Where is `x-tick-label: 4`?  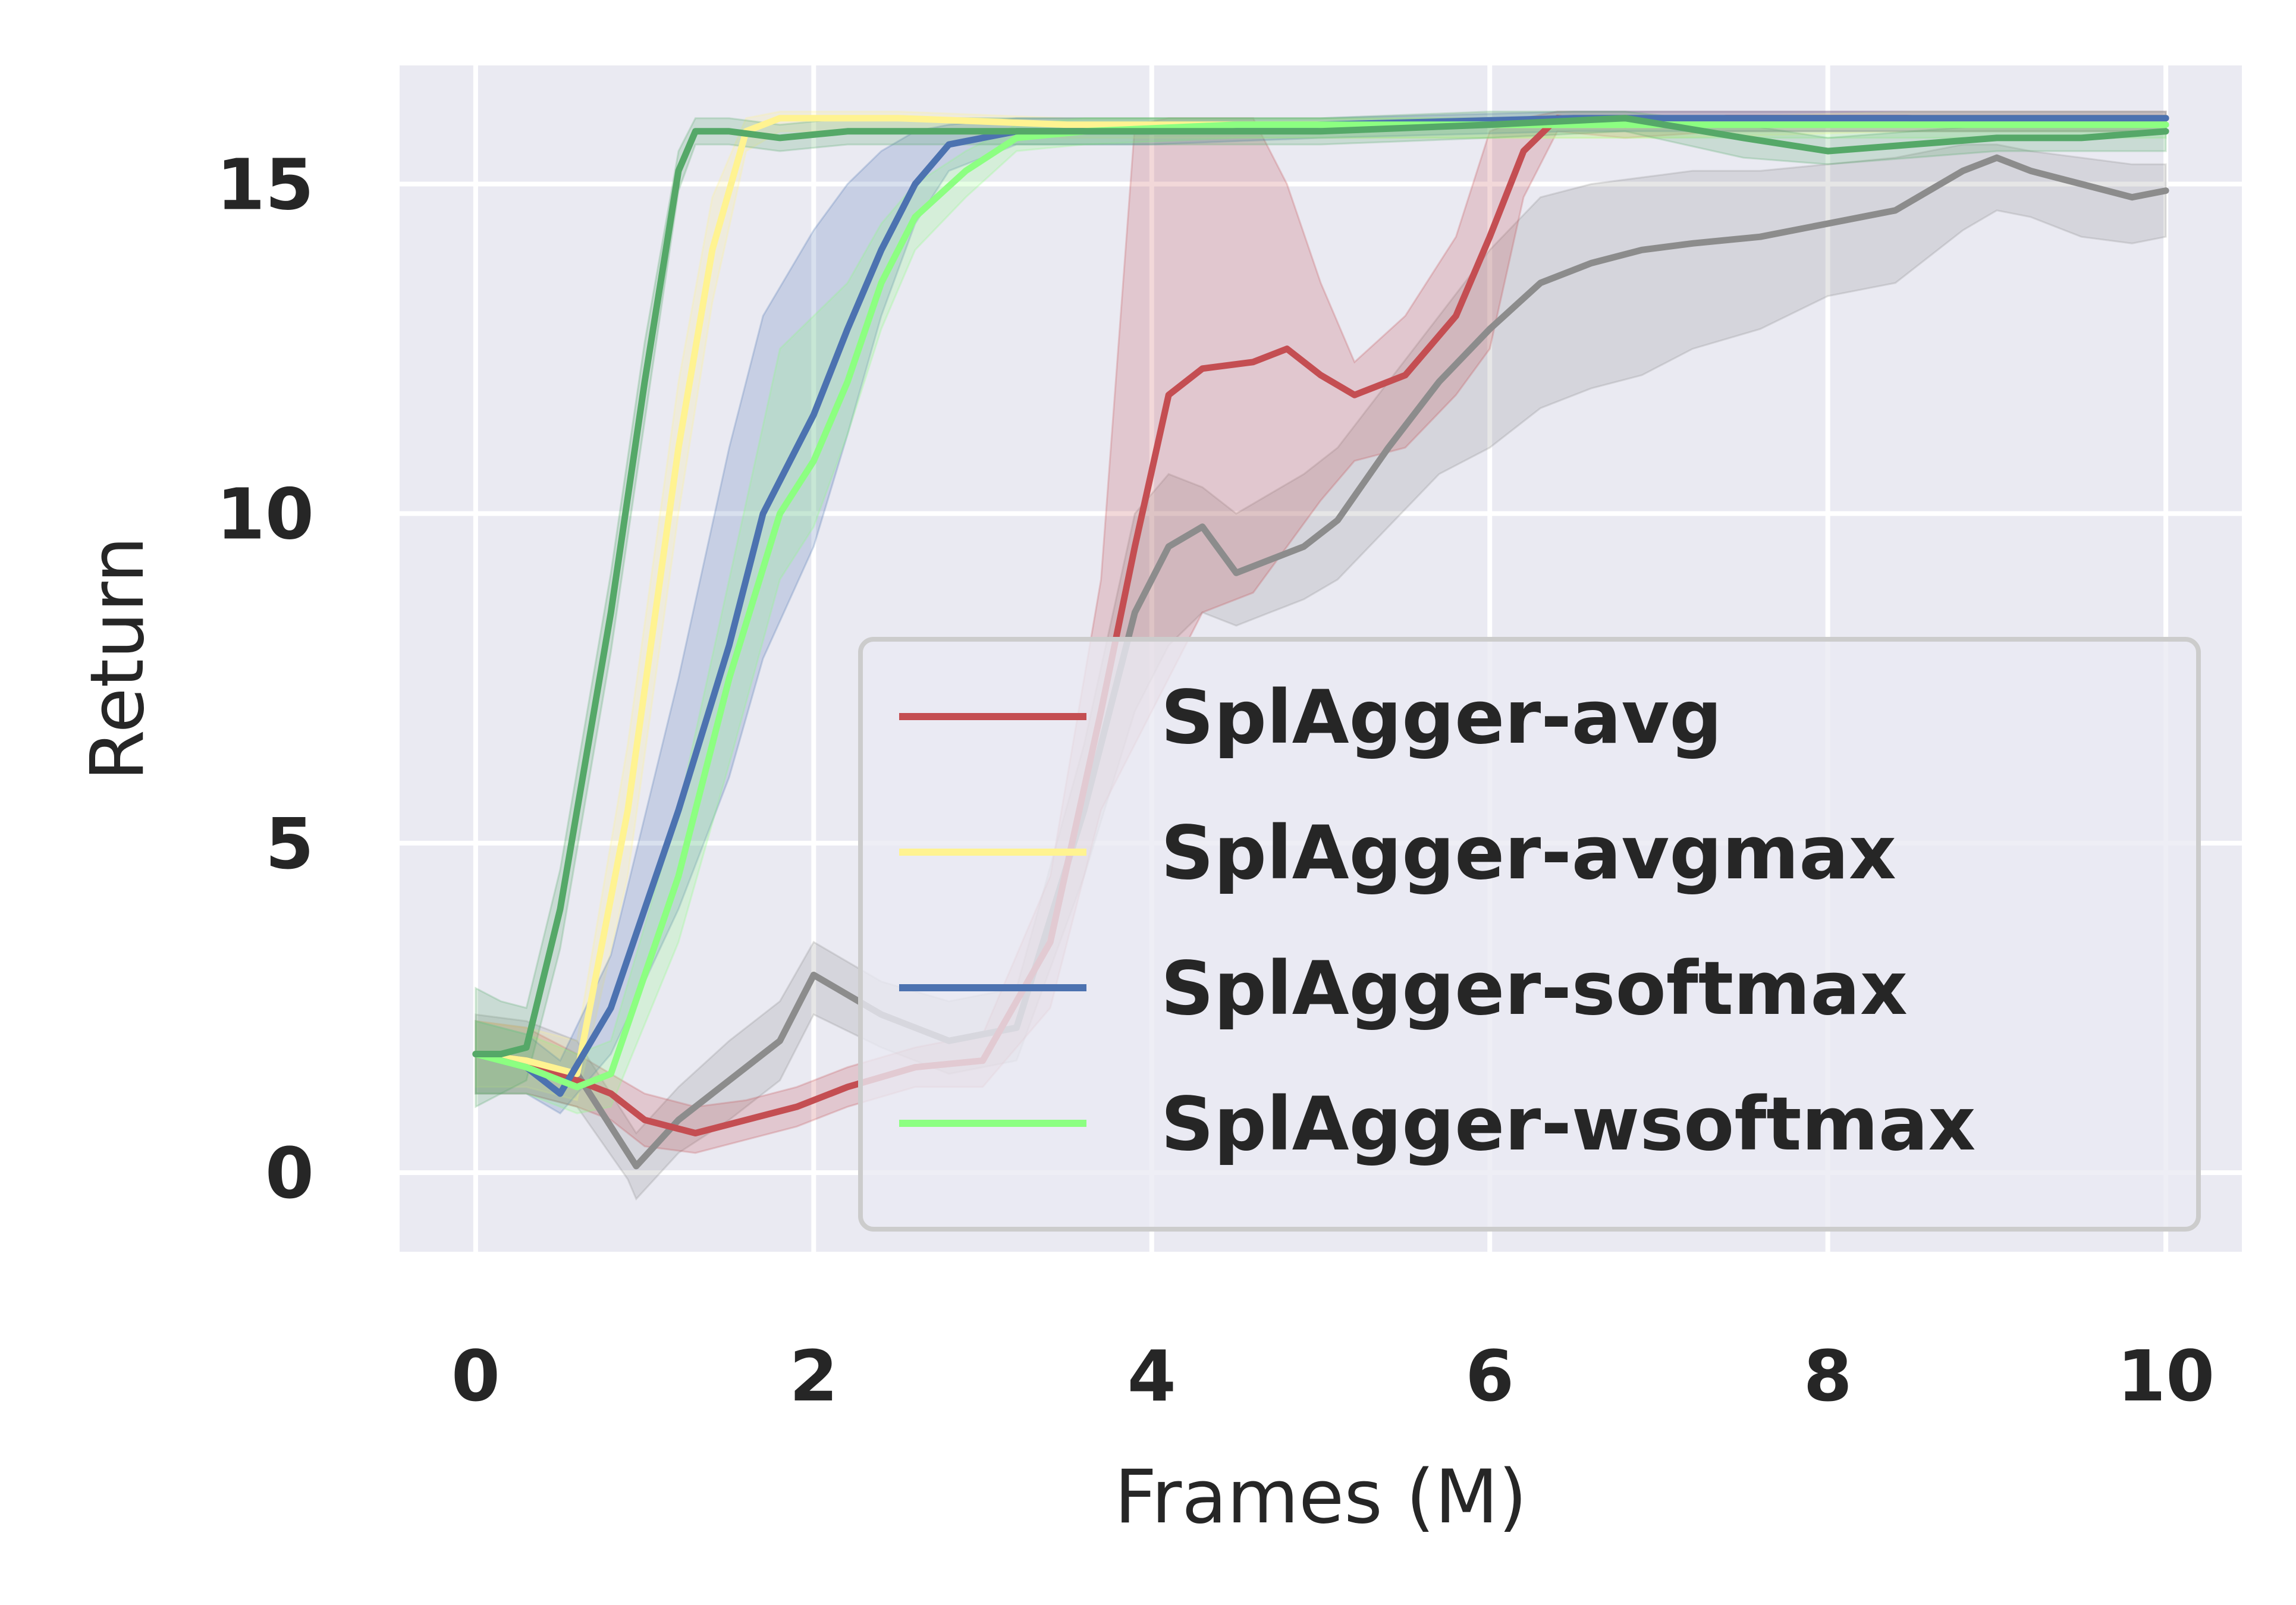
x-tick-label: 4 is located at coordinates (1151, 1376).